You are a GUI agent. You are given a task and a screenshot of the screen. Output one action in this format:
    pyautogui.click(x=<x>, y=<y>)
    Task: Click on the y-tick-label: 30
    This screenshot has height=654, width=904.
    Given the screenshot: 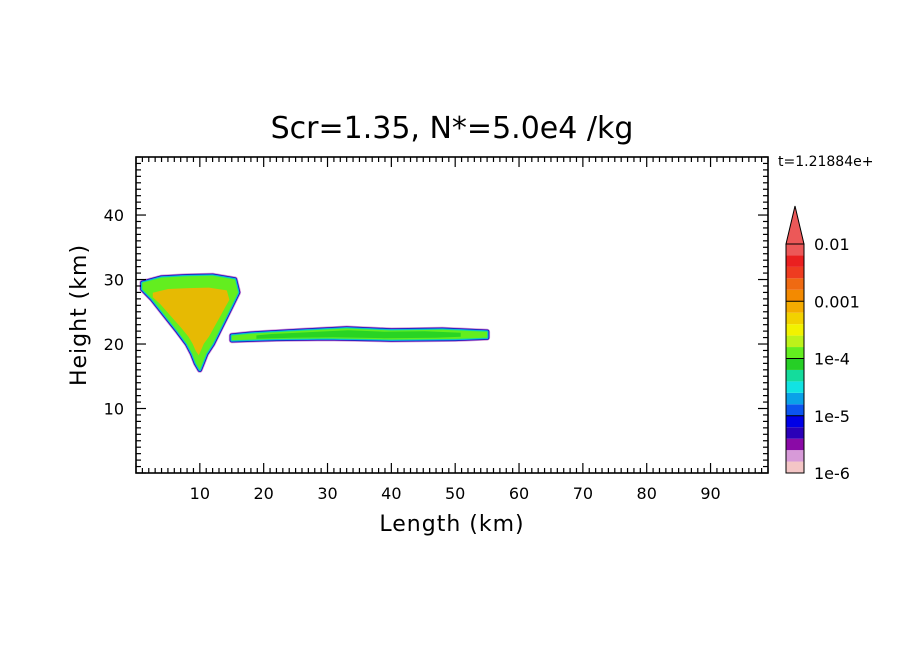 What is the action you would take?
    pyautogui.click(x=114, y=280)
    